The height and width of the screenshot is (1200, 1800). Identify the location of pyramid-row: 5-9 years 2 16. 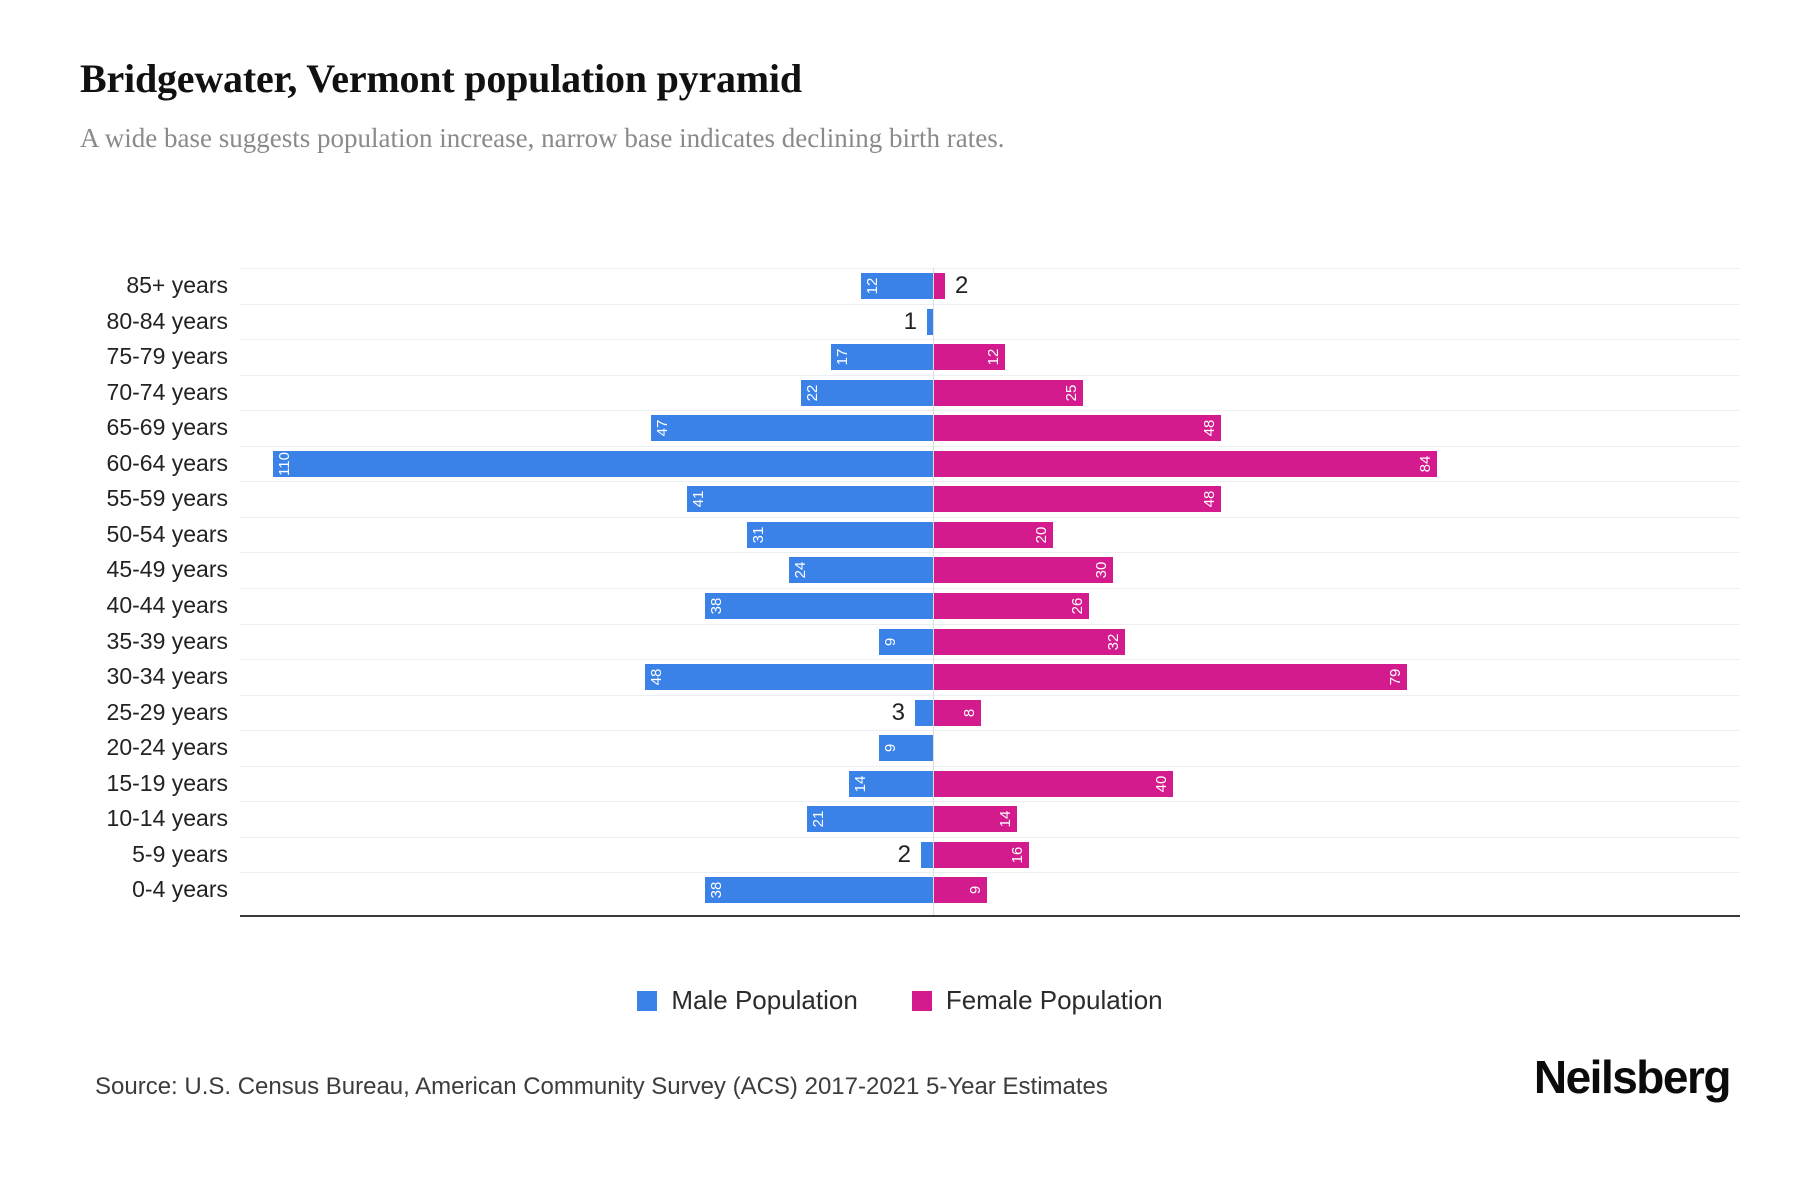
(936, 854).